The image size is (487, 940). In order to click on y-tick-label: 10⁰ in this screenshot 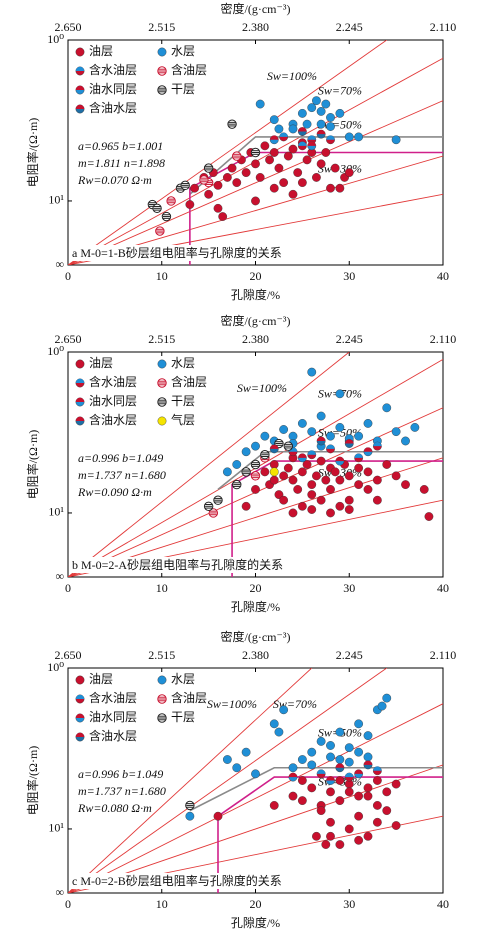, I will do `click(55, 667)`.